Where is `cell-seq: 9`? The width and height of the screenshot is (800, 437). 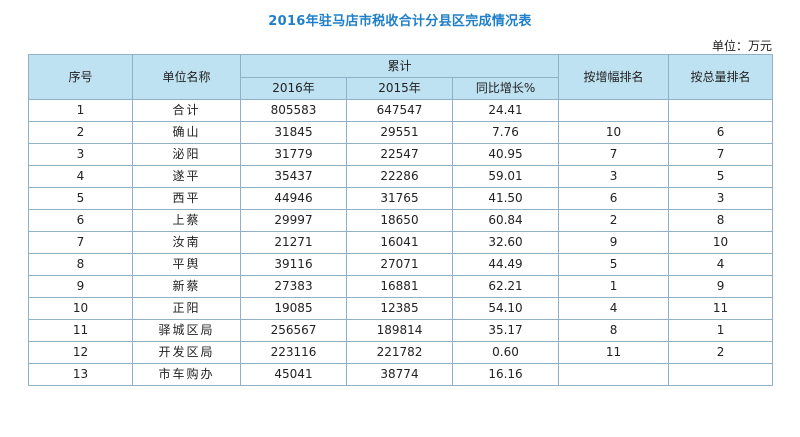 cell-seq: 9 is located at coordinates (80, 286).